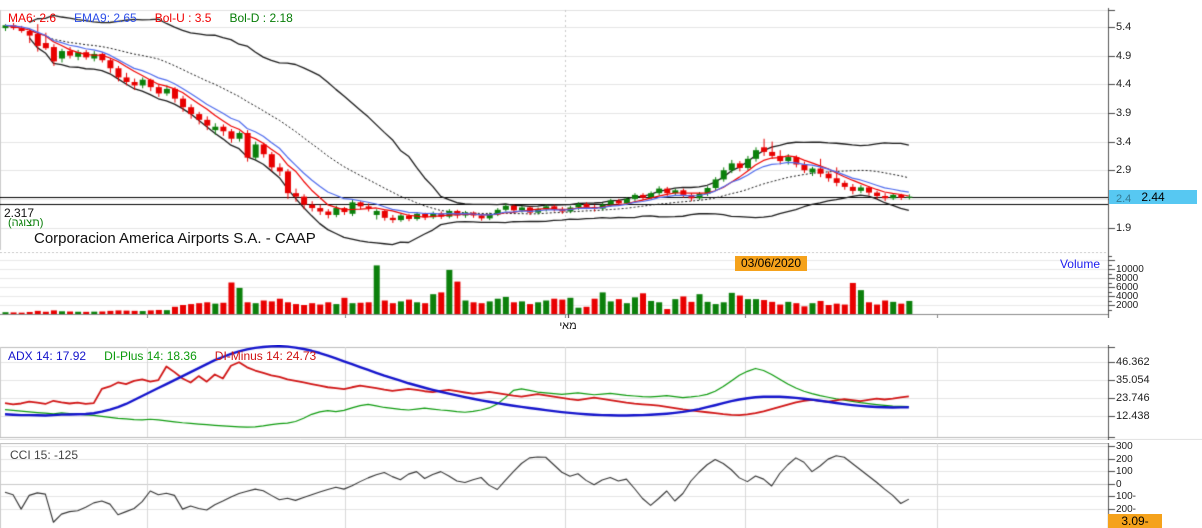  I want to click on legend-di-minus: DI-Minus 14: 24.73, so click(265, 356).